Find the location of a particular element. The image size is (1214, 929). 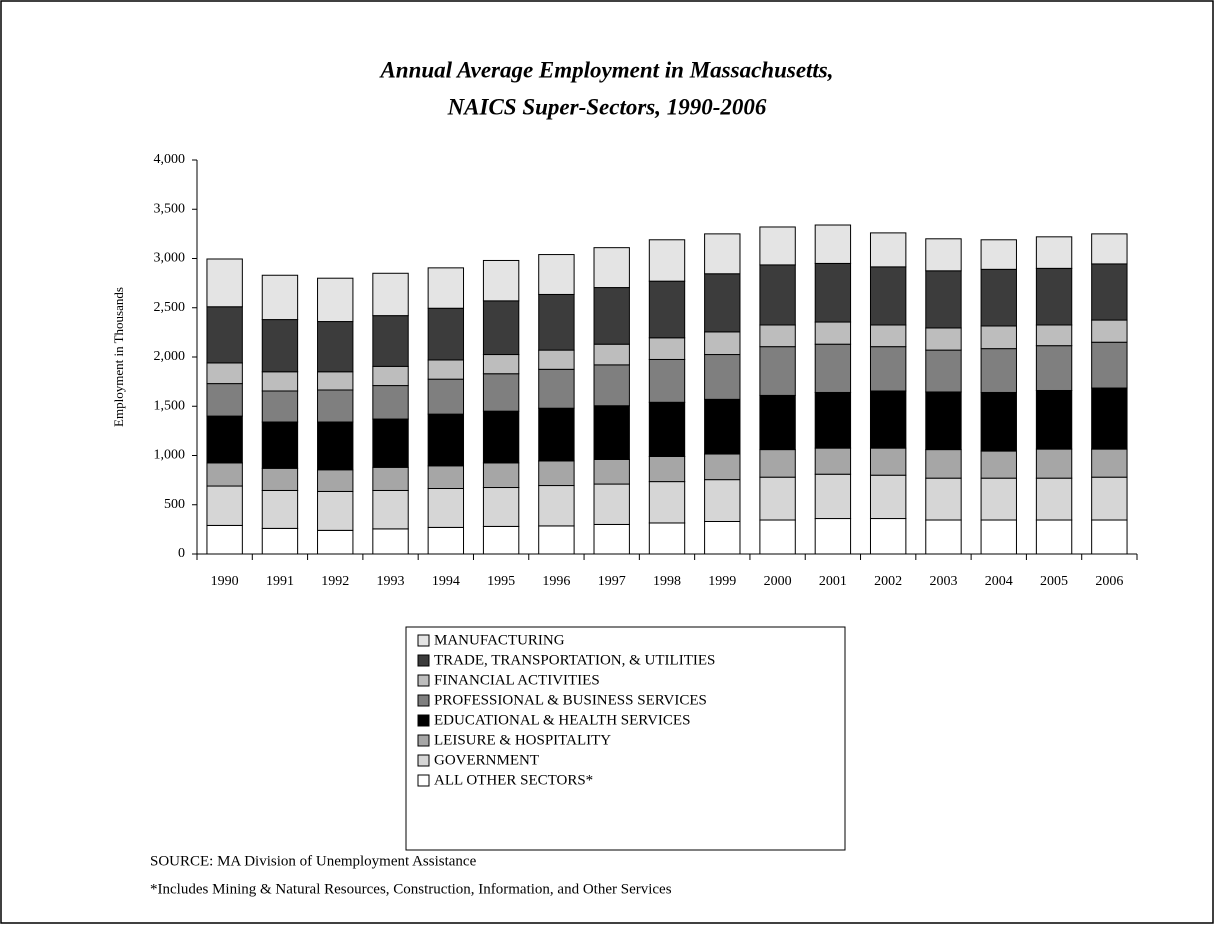

x-tick-label: 1998 is located at coordinates (667, 581).